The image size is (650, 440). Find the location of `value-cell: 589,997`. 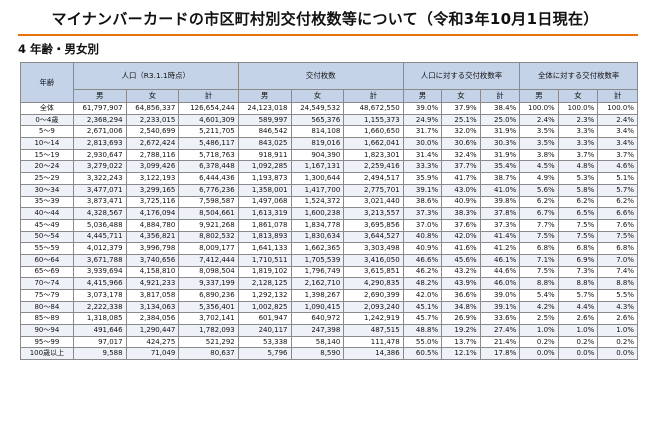

value-cell: 589,997 is located at coordinates (264, 120).